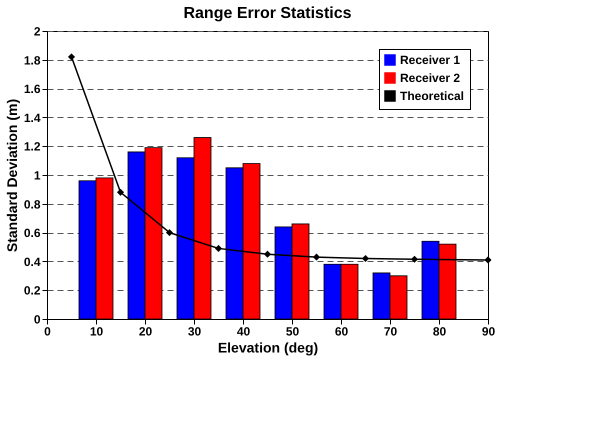  I want to click on y-tick-label: 1.4, so click(32, 117).